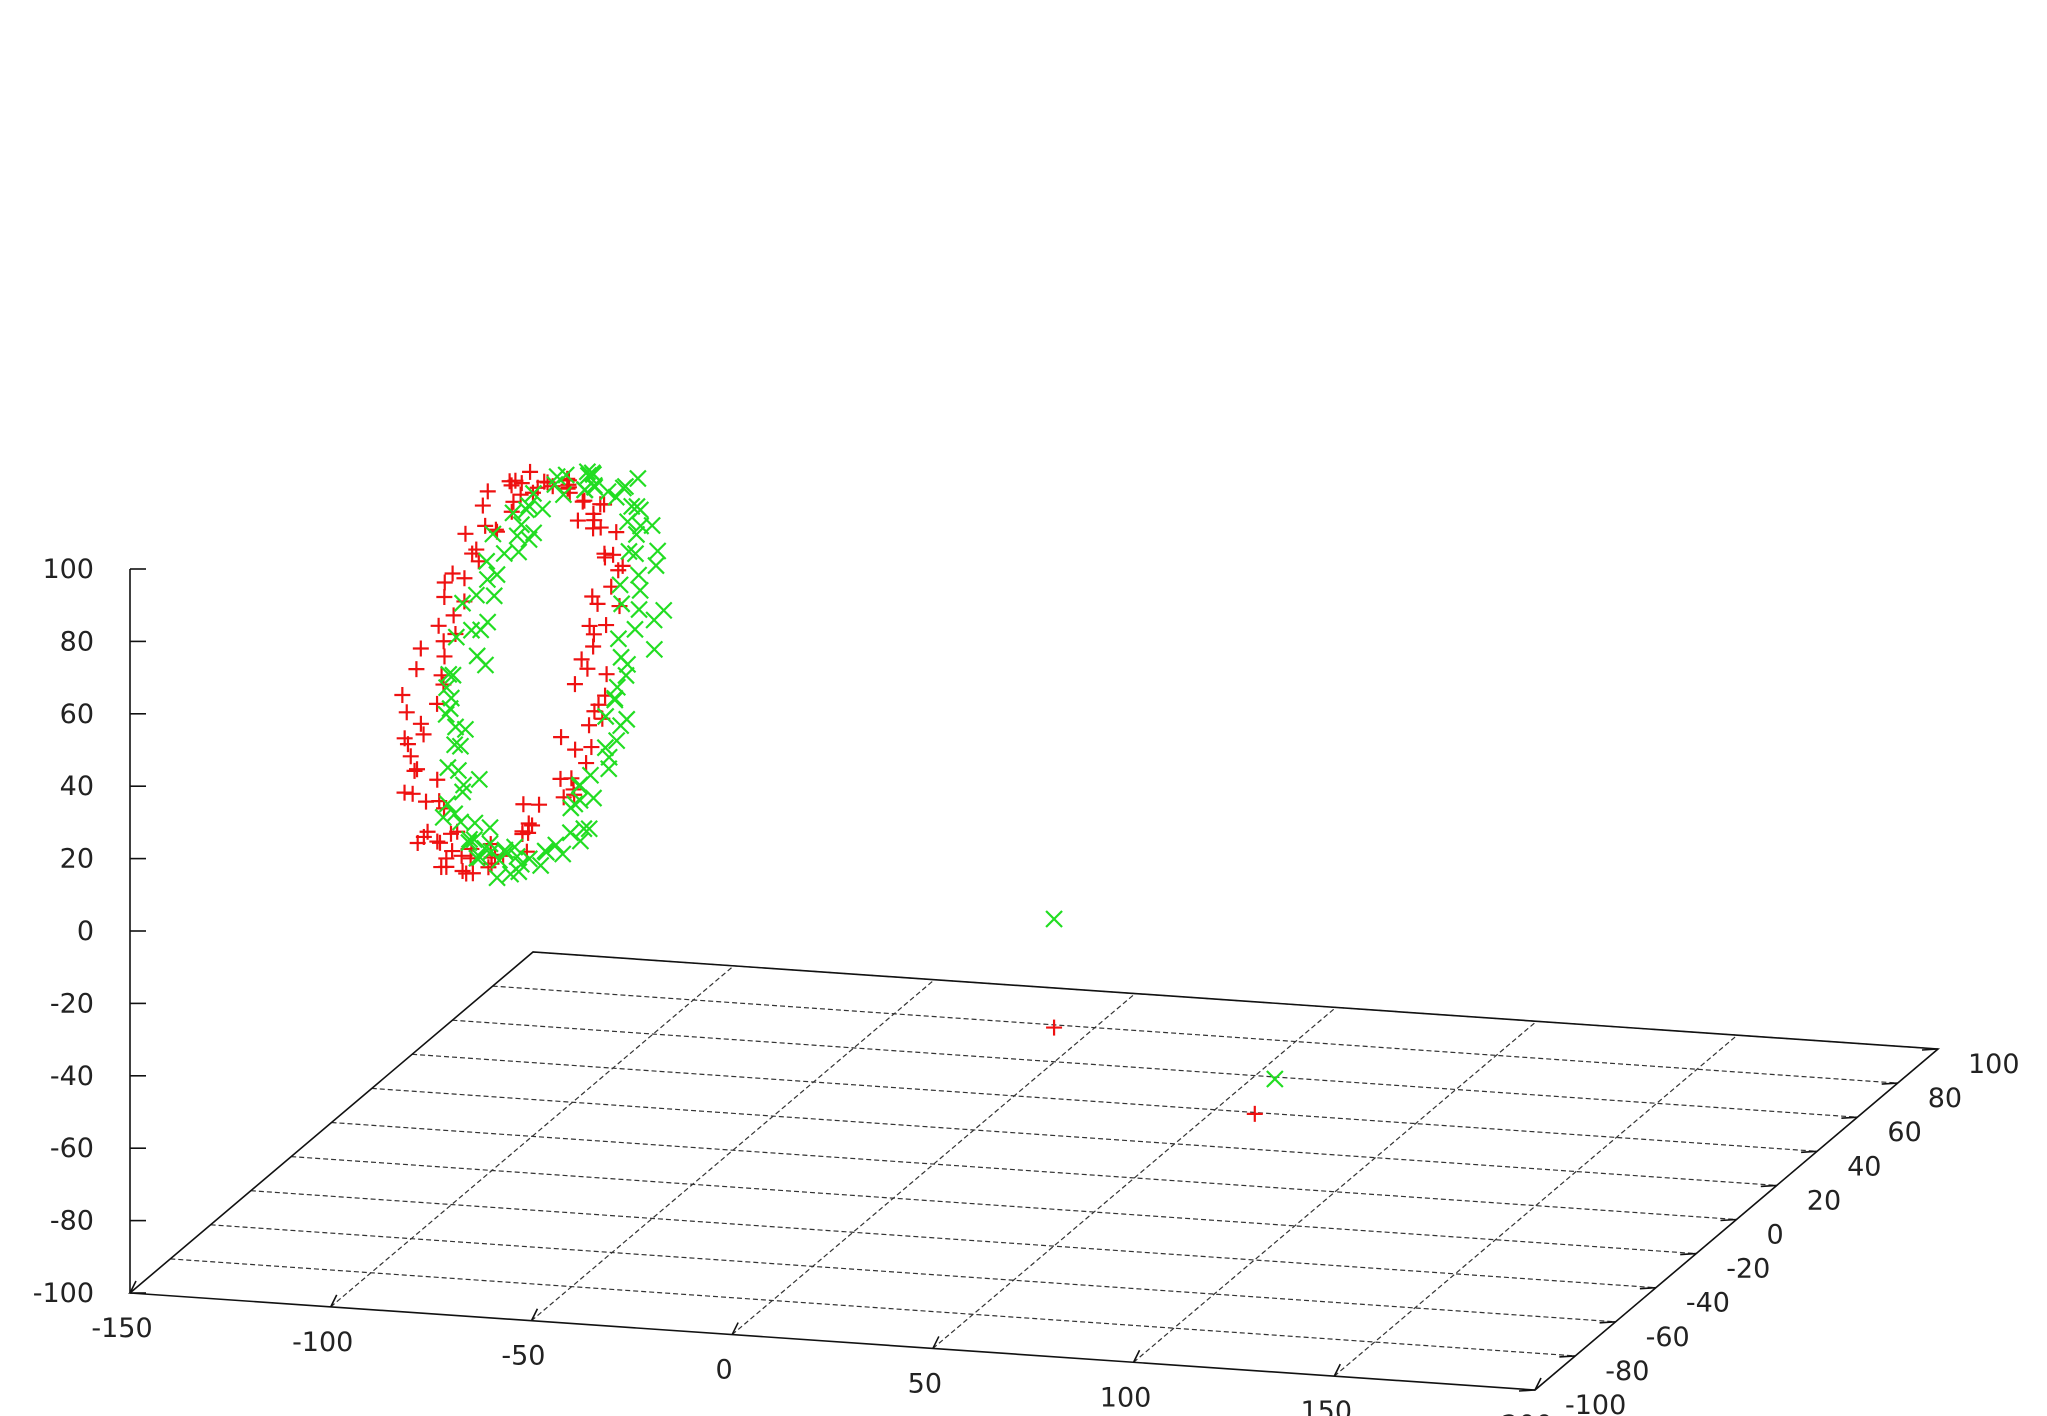 The image size is (2047, 1416). What do you see at coordinates (1945, 1098) in the screenshot?
I see `y-tick-label: 80` at bounding box center [1945, 1098].